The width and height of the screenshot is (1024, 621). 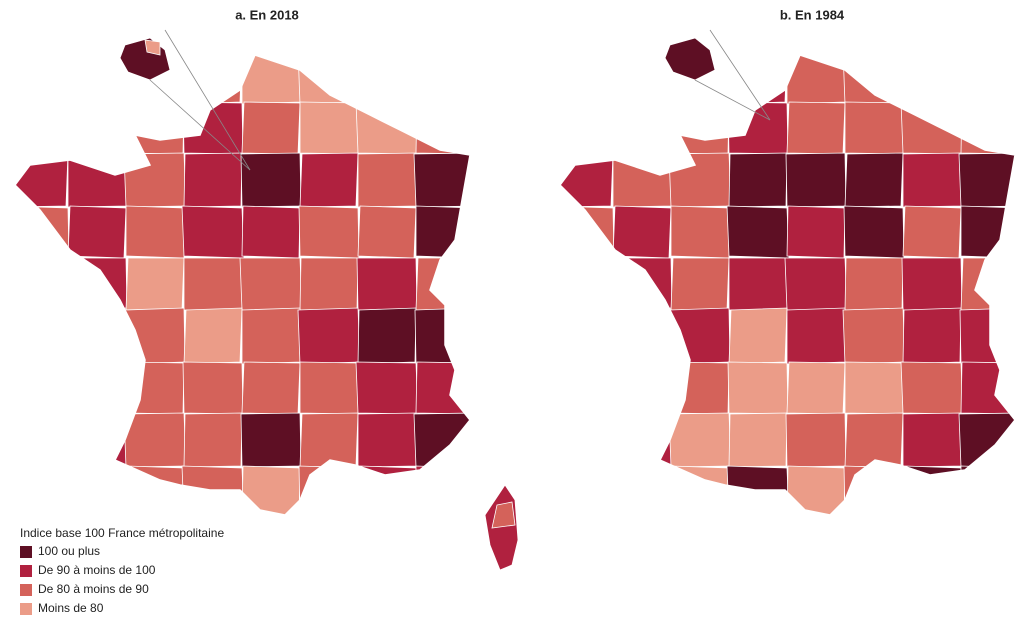 I want to click on legend-label: De 80 à moins de 90, so click(x=93, y=589).